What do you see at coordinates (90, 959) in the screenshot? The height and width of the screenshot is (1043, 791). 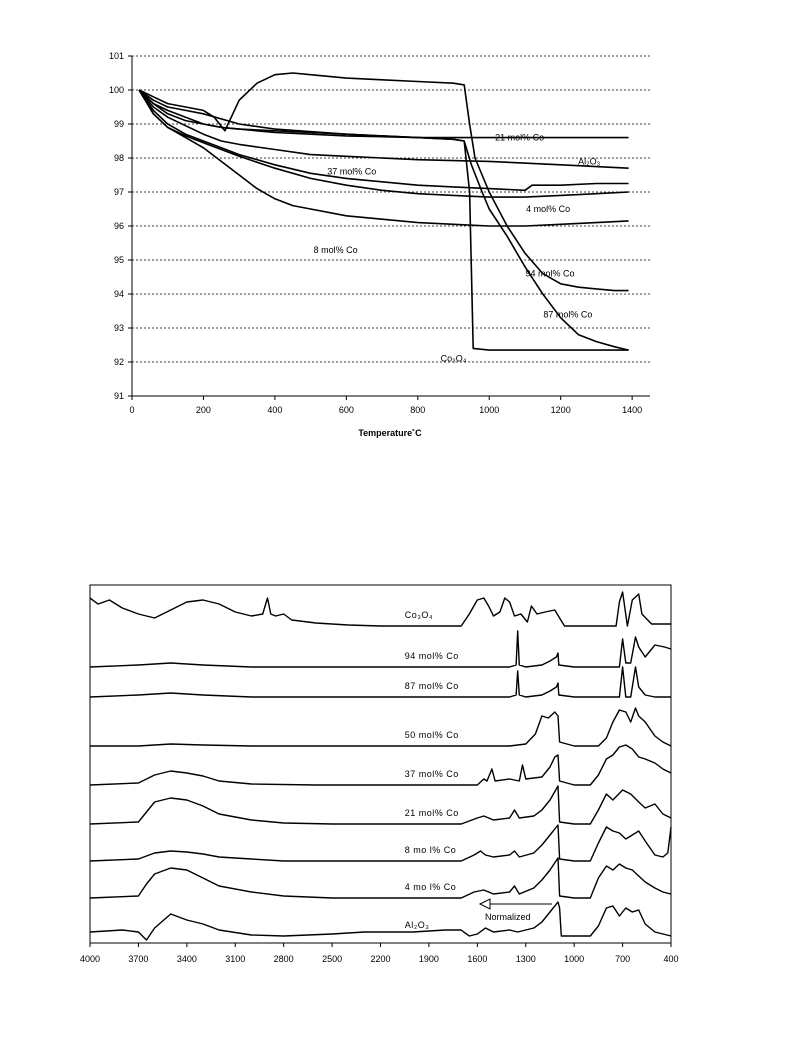 I see `ir-x-tick-label: 4000` at bounding box center [90, 959].